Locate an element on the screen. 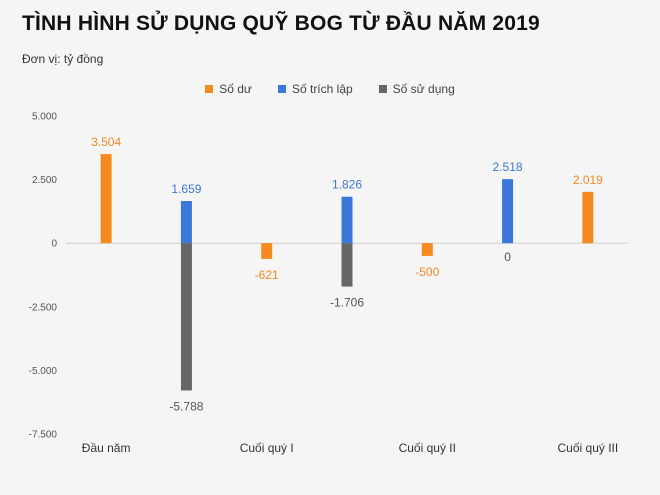  legend-item-so-du: Số dư is located at coordinates (228, 89).